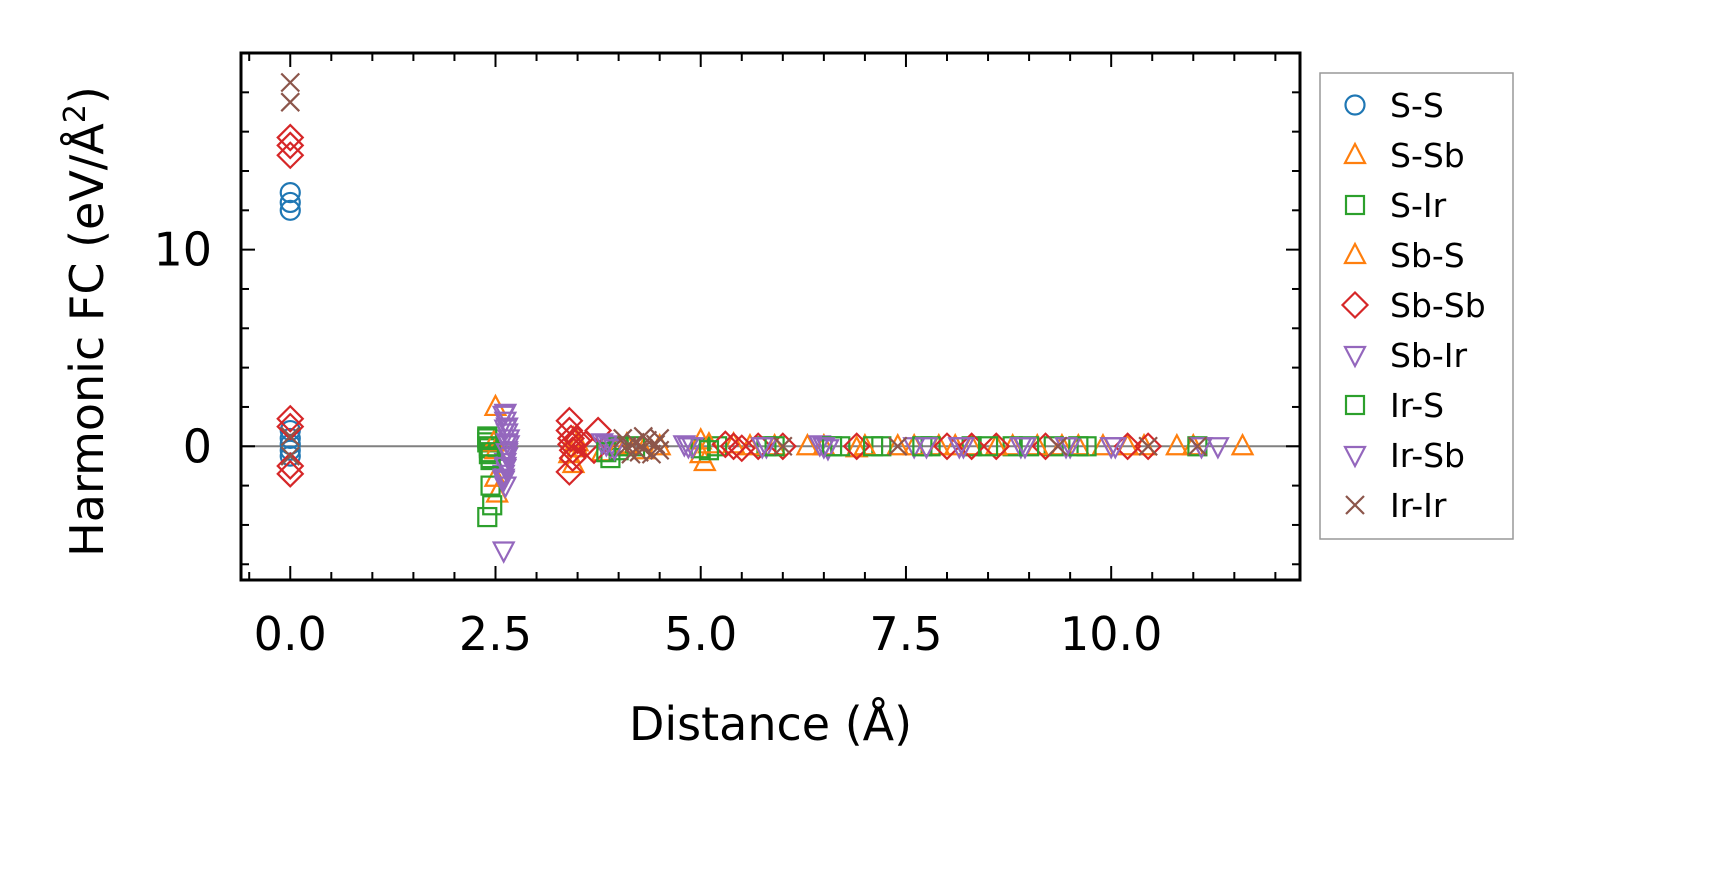 This screenshot has width=1718, height=883. I want to click on point-sb-s, so click(807, 444).